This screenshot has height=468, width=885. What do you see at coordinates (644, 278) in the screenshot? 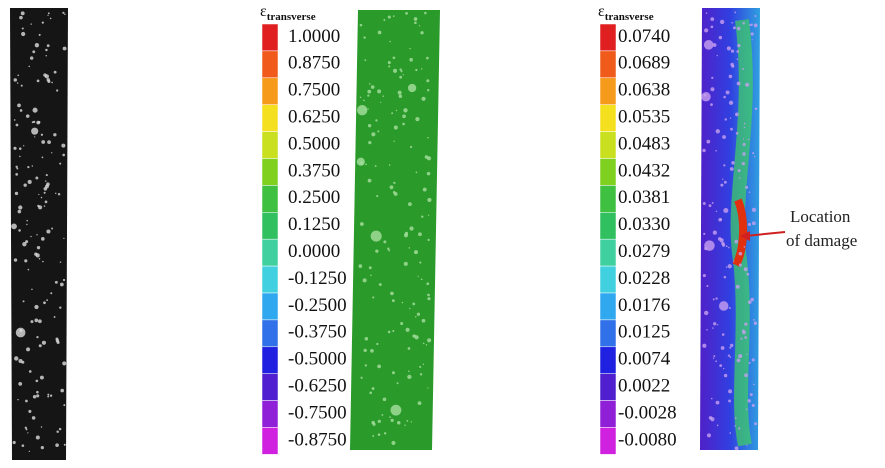
I see `legend-label: 0.0228` at bounding box center [644, 278].